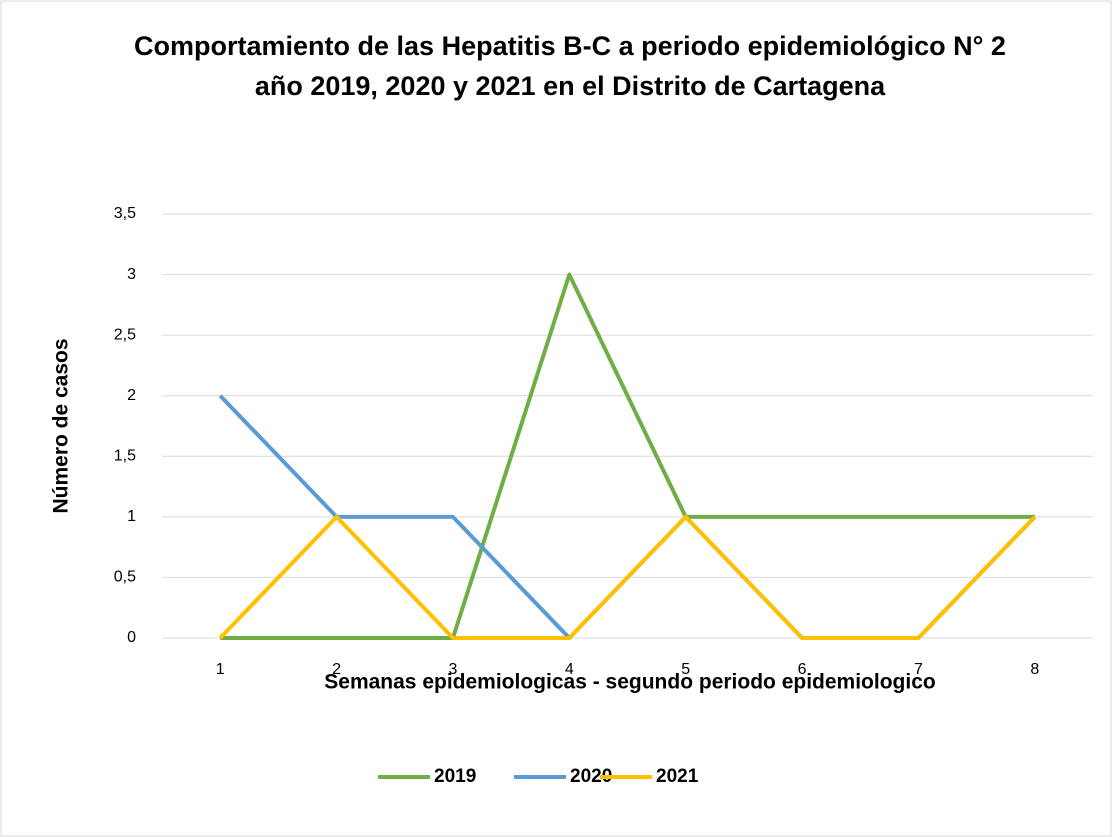 The image size is (1112, 837). What do you see at coordinates (591, 776) in the screenshot?
I see `legend-label: 2020` at bounding box center [591, 776].